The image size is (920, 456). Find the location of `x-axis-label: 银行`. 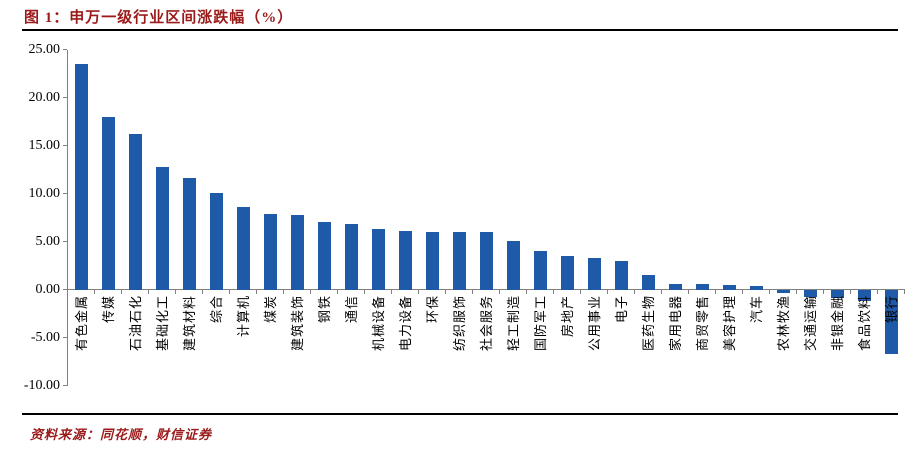

x-axis-label: 银行 is located at coordinates (891, 309).